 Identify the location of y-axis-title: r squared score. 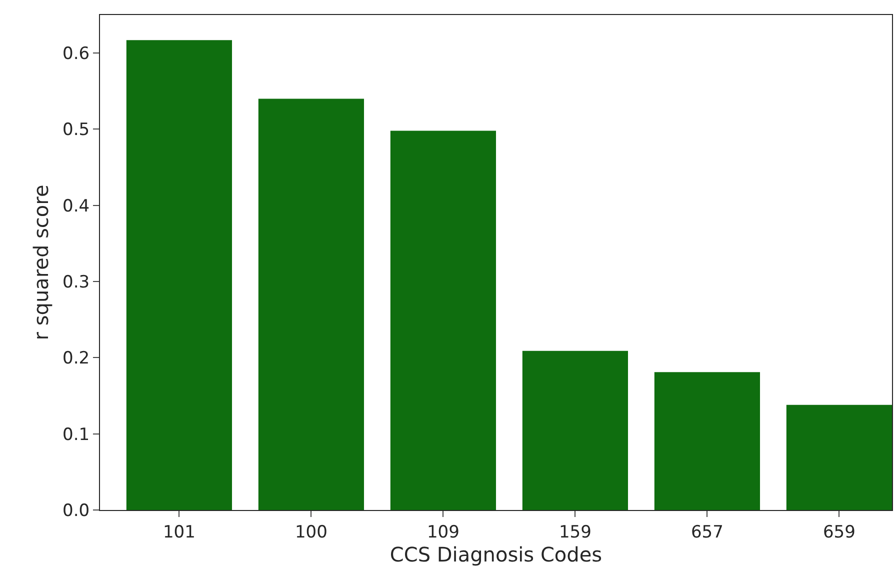
(41, 262).